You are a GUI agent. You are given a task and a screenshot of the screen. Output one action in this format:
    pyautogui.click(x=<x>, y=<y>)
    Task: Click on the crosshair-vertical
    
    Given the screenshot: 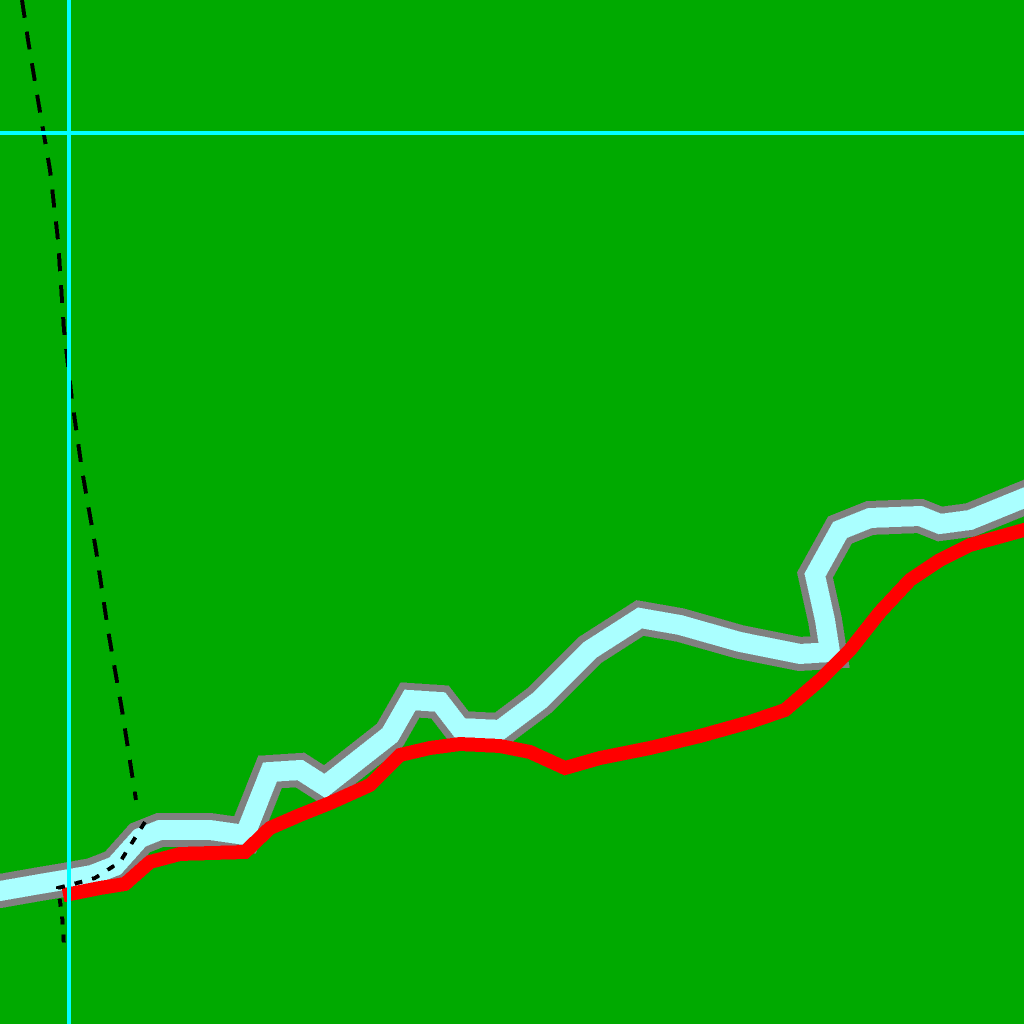 What is the action you would take?
    pyautogui.click(x=69, y=512)
    